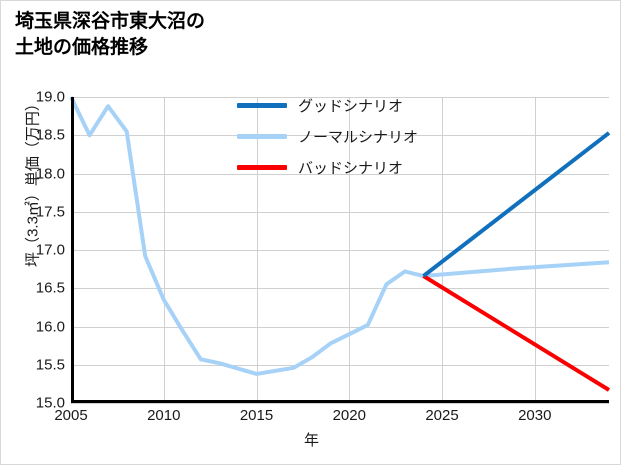 Image resolution: width=621 pixels, height=465 pixels. Describe the element at coordinates (50, 97) in the screenshot. I see `y-tick-label: 19.0` at that location.